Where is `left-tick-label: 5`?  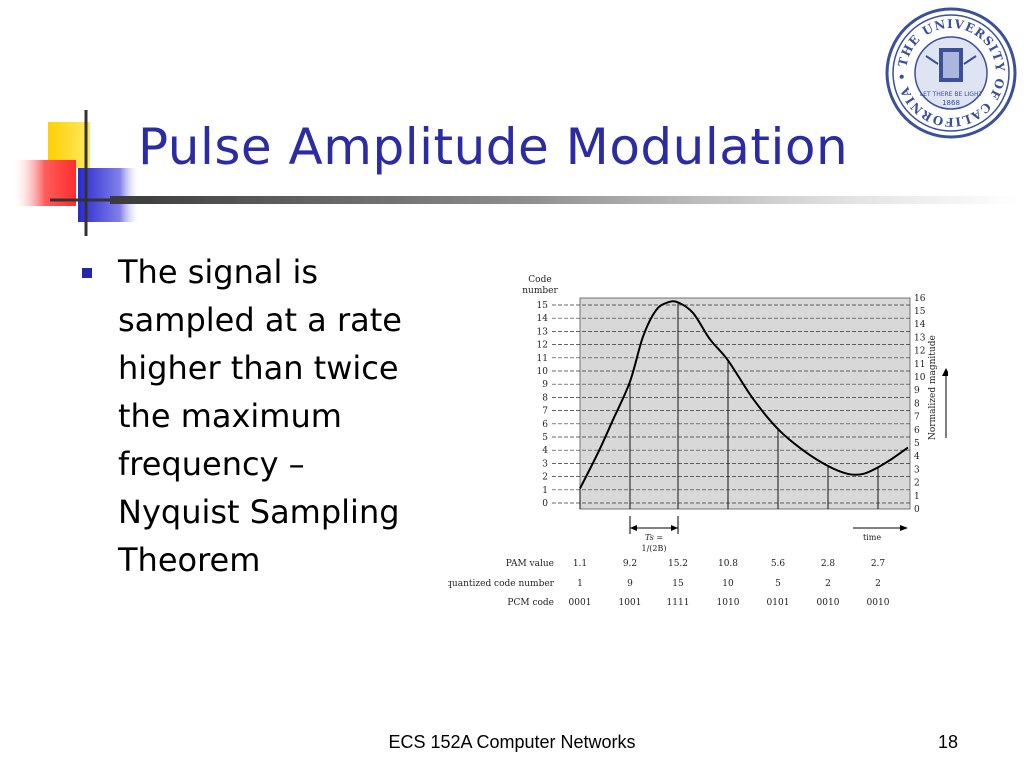
left-tick-label: 5 is located at coordinates (545, 438).